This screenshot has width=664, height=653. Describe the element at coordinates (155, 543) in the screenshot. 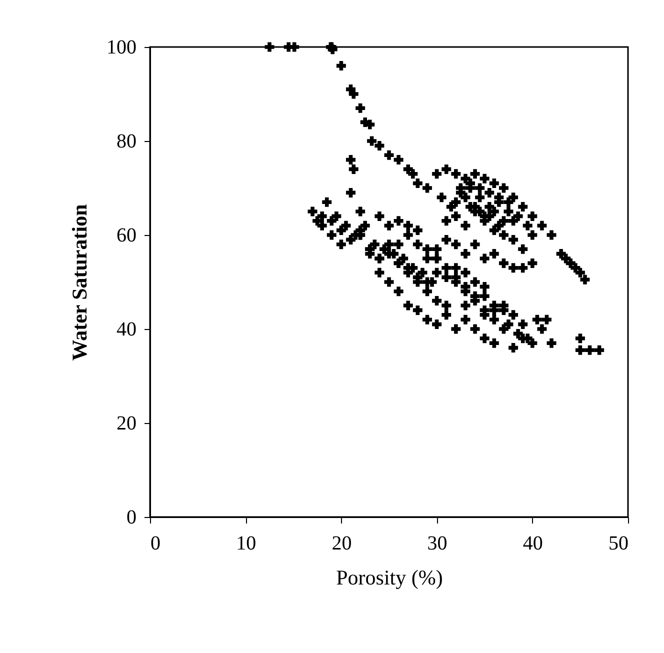

I see `x-tick-label: 0` at that location.